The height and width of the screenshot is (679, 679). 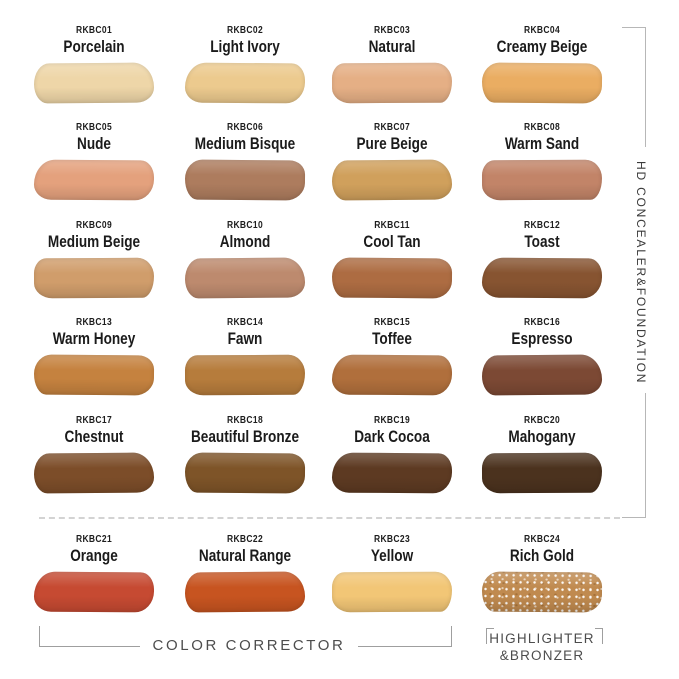 I want to click on shade-name: Porcelain, so click(x=94, y=46).